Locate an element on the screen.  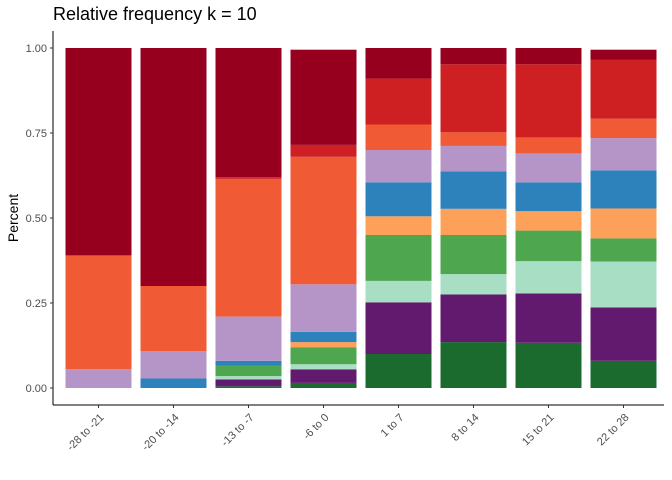
y-axis-title: Percent is located at coordinates (13, 218).